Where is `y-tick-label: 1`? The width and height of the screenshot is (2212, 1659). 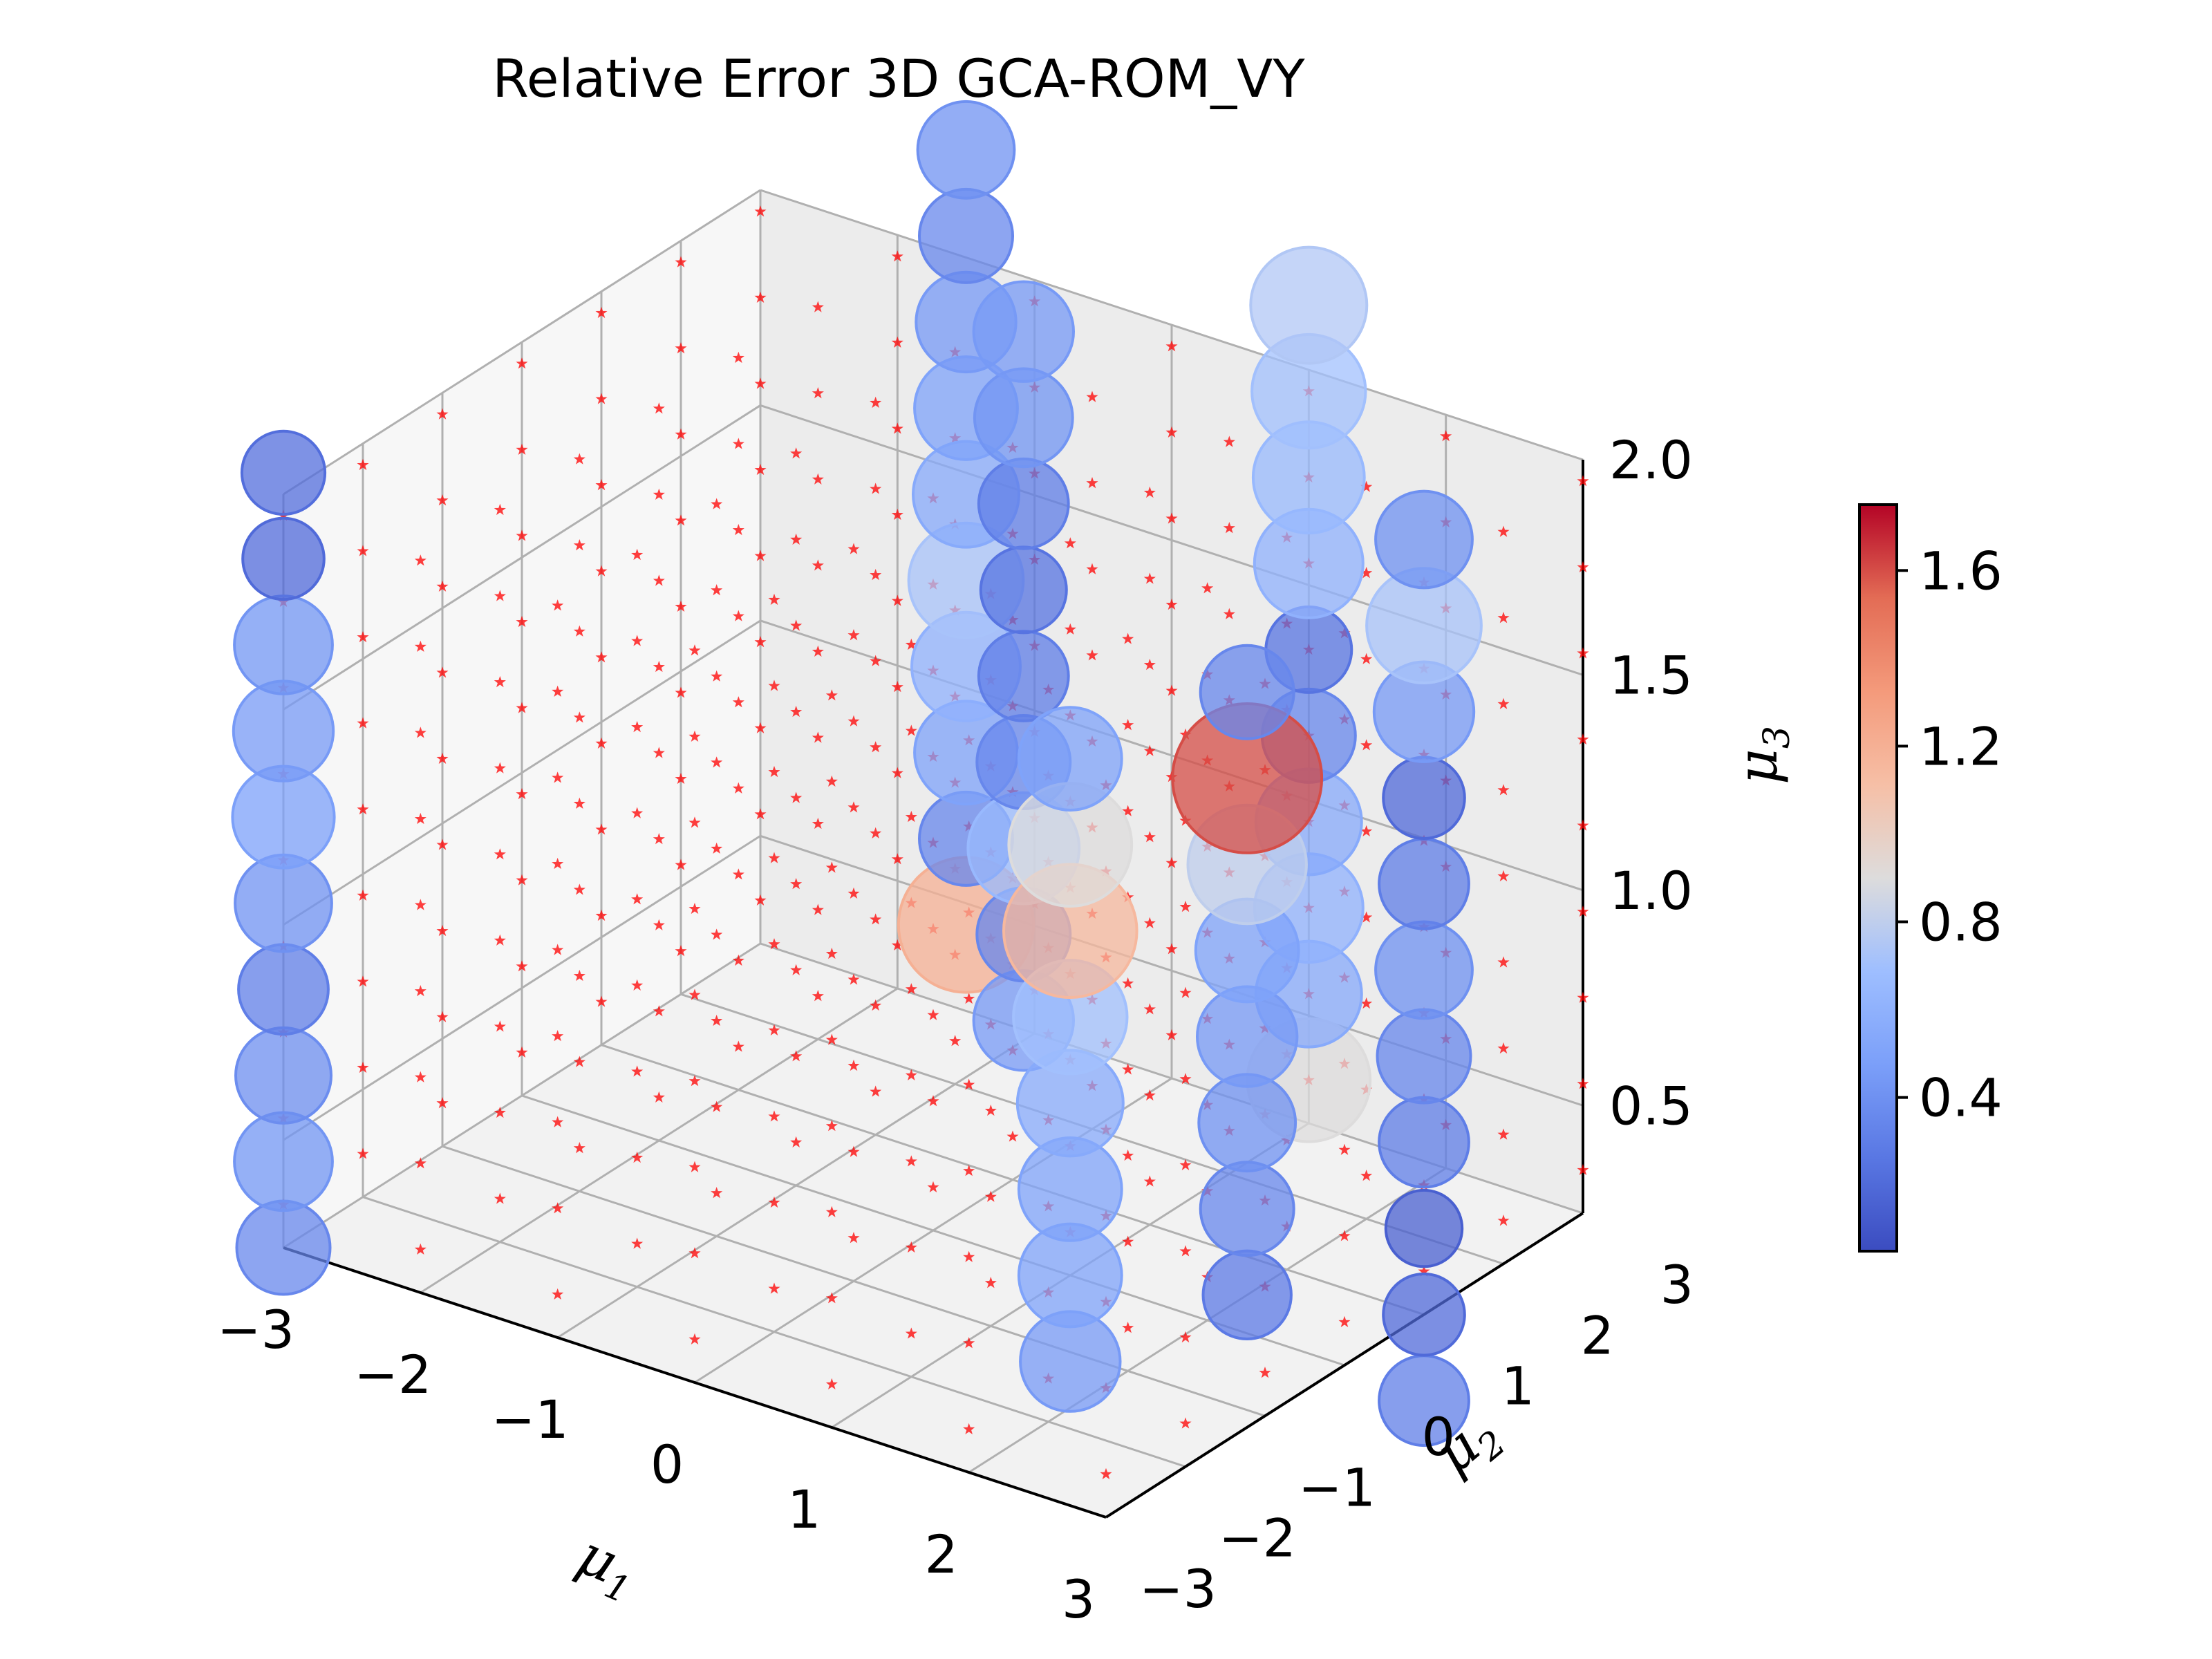
y-tick-label: 1 is located at coordinates (1518, 1386).